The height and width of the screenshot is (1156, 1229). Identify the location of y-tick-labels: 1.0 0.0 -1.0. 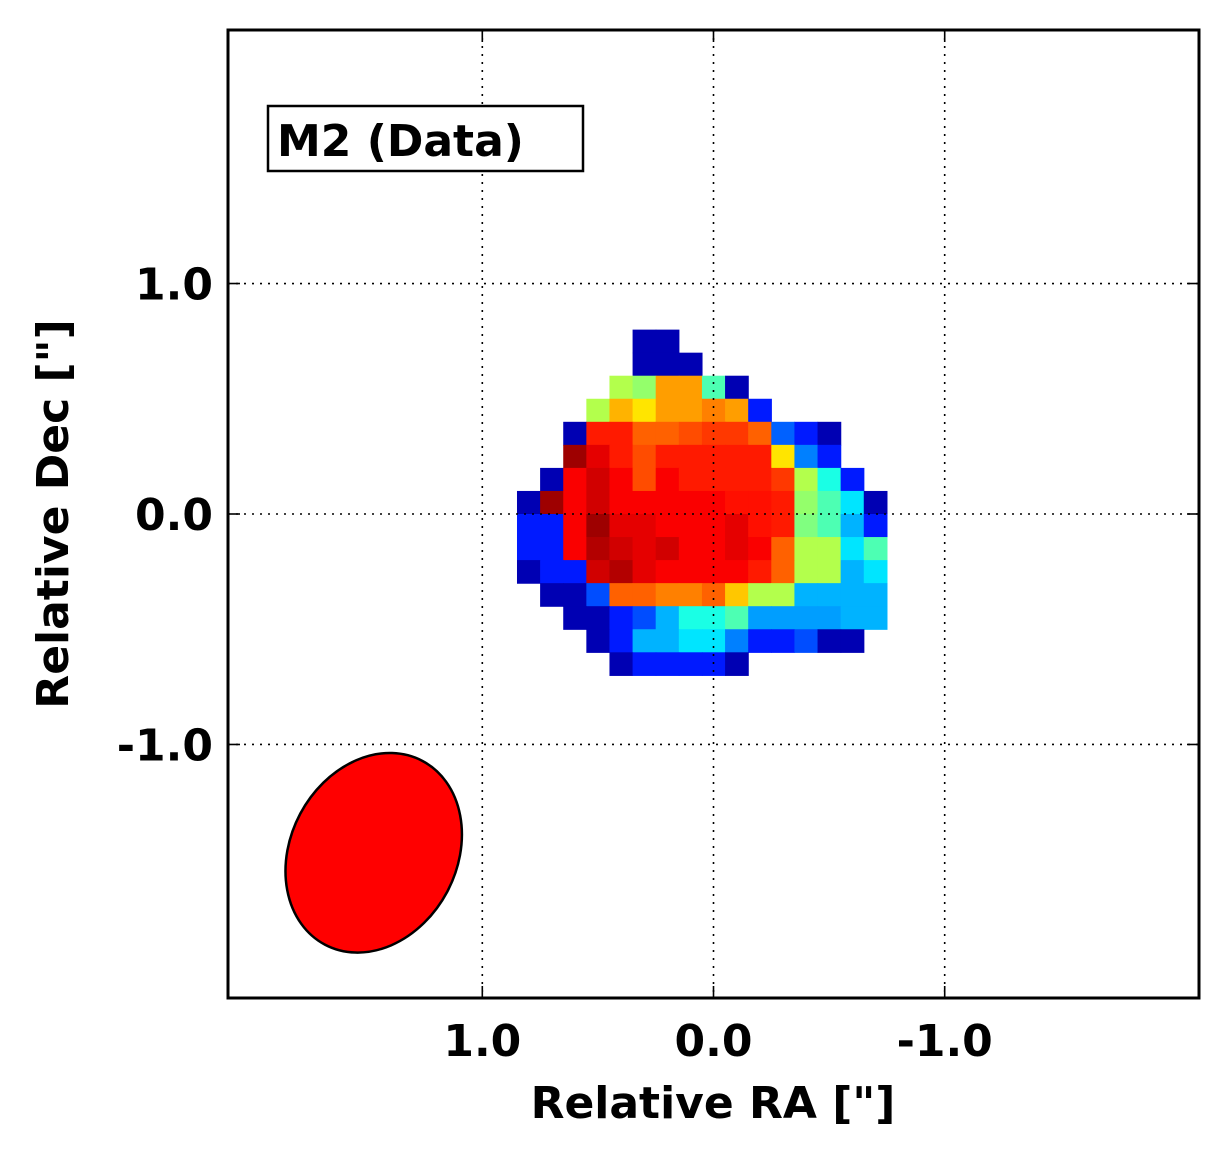
(165, 516).